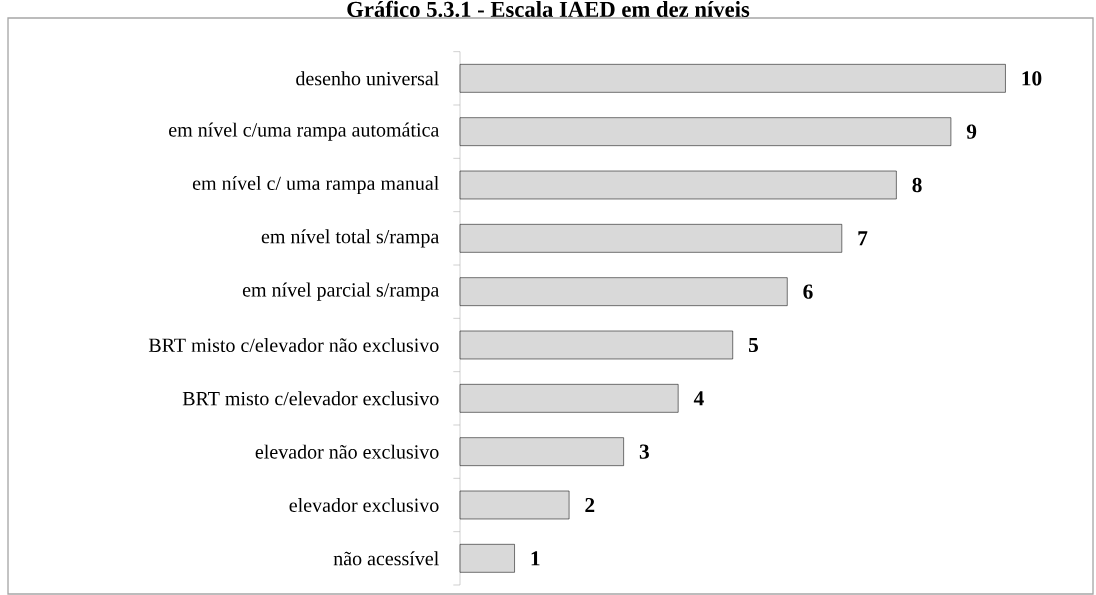 This screenshot has height=595, width=1096. I want to click on data-label: 10, so click(1032, 78).